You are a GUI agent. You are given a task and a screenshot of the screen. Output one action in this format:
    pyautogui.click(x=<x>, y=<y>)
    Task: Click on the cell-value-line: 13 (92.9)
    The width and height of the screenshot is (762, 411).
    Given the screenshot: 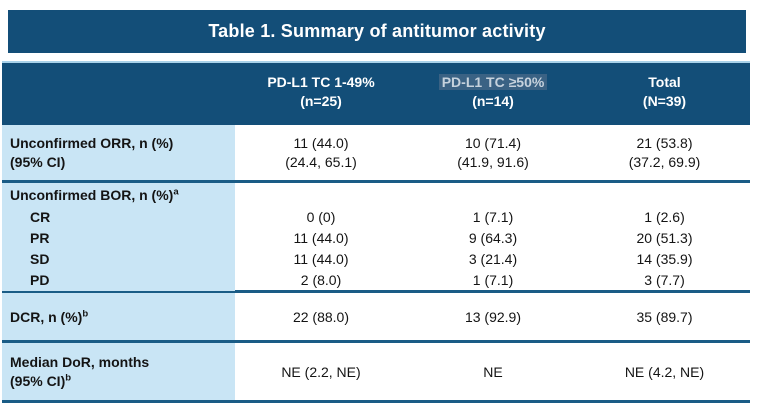 What is the action you would take?
    pyautogui.click(x=493, y=316)
    